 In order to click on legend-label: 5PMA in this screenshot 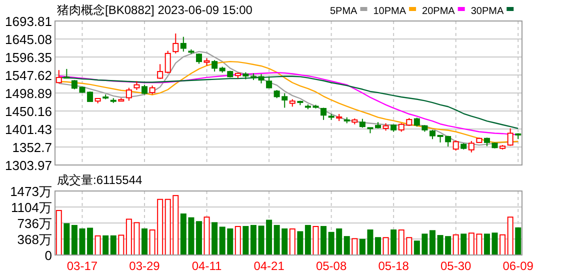, I will do `click(344, 11)`.